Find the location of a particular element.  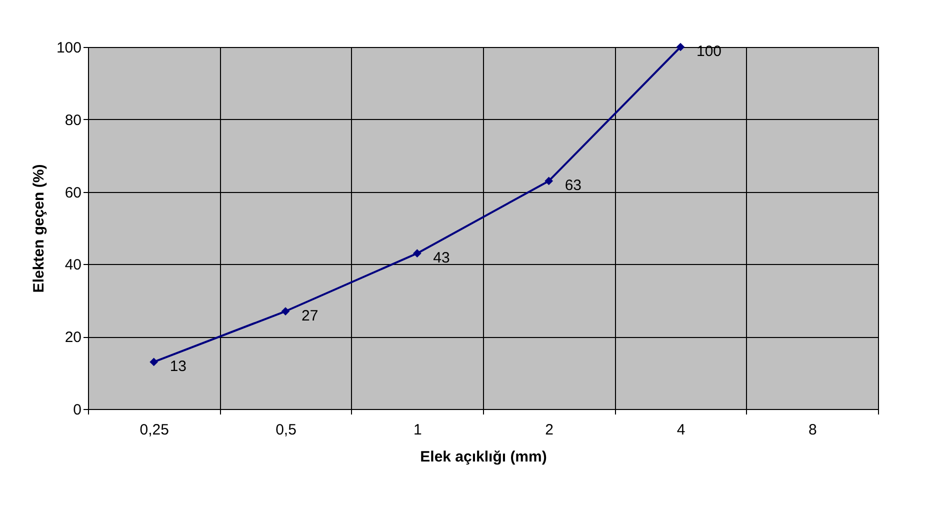

x-tick-label: 0,5 is located at coordinates (286, 430).